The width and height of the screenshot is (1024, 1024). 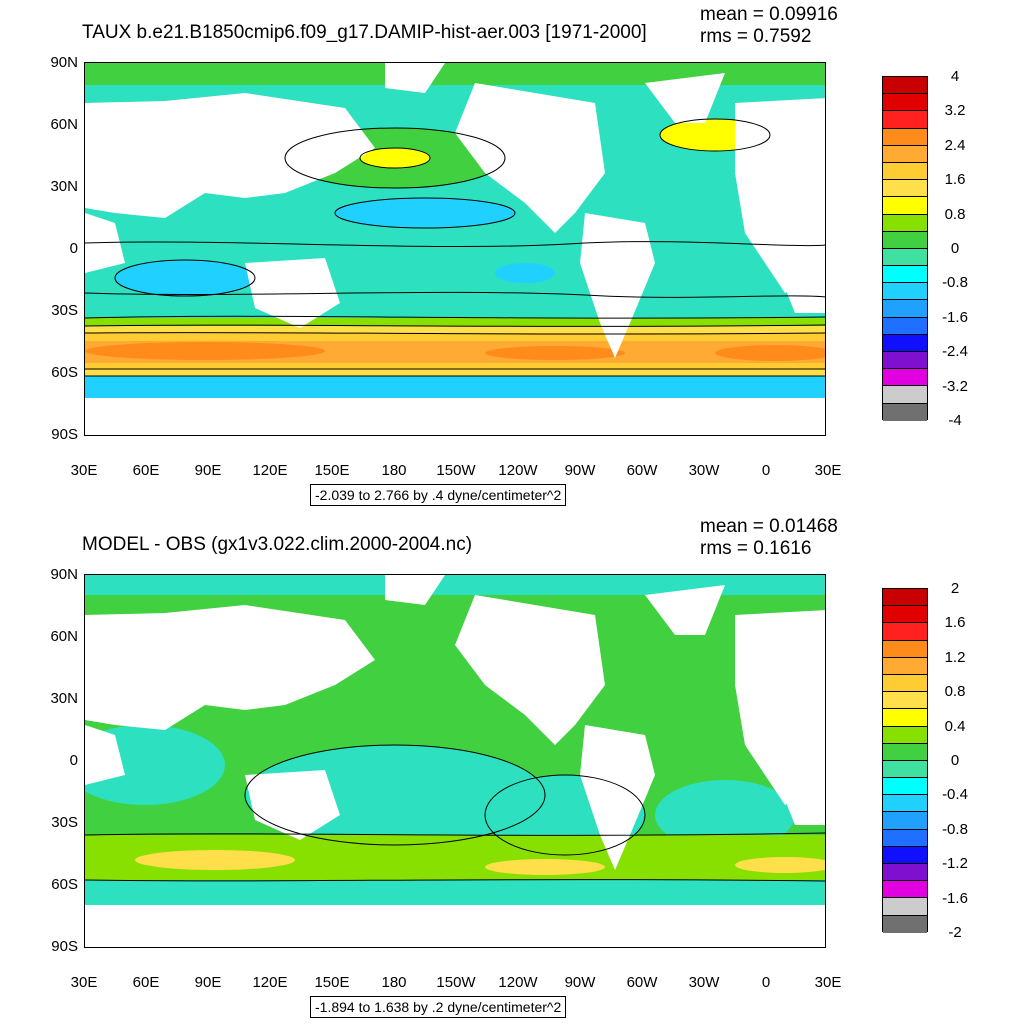 What do you see at coordinates (955, 420) in the screenshot?
I see `colorbar-label: -4` at bounding box center [955, 420].